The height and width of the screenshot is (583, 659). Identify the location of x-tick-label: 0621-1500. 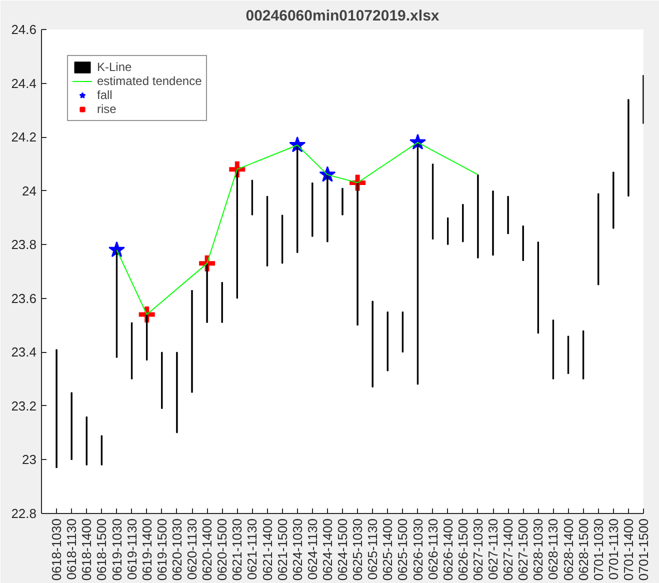
(282, 549).